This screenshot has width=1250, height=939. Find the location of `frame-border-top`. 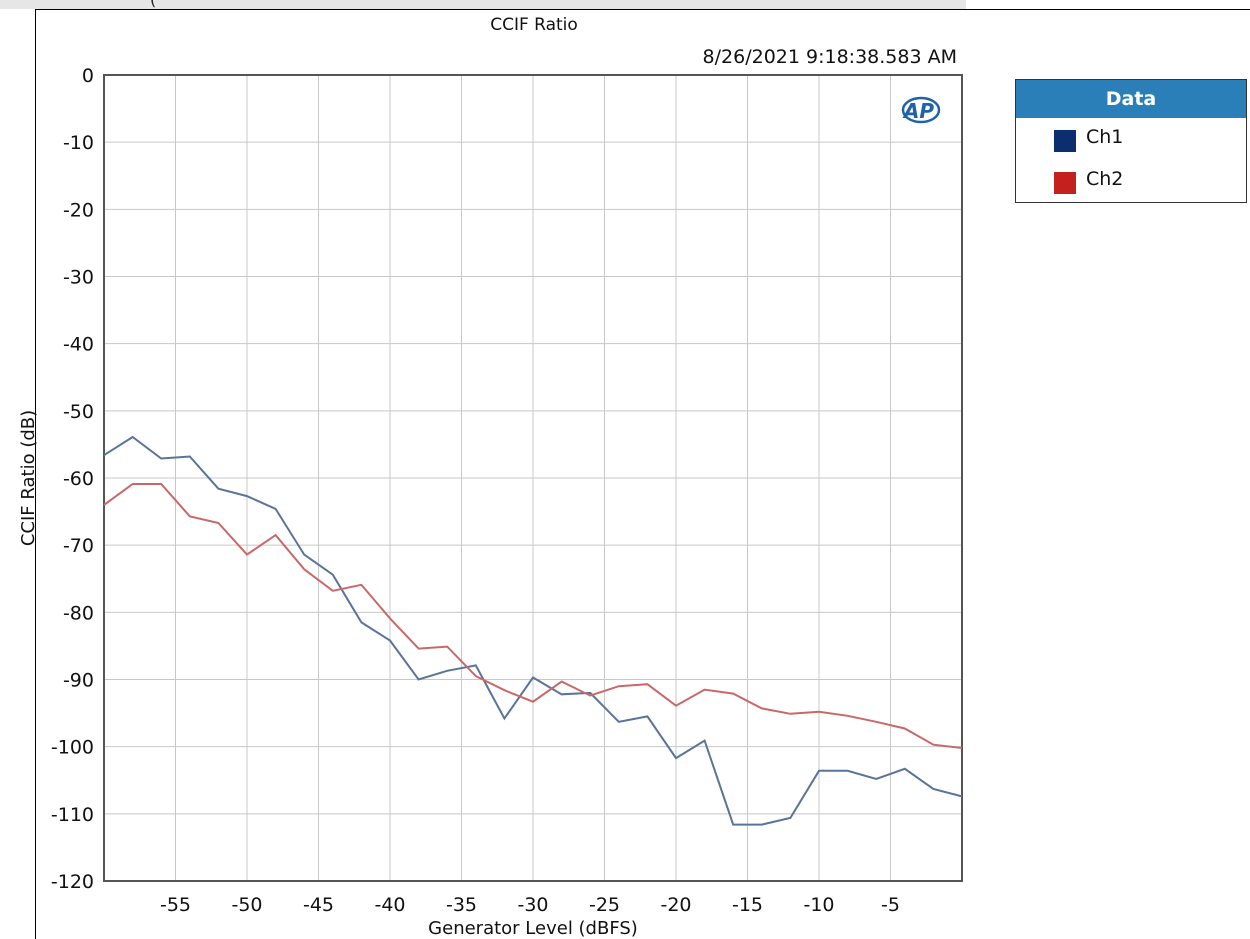

frame-border-top is located at coordinates (642, 9).